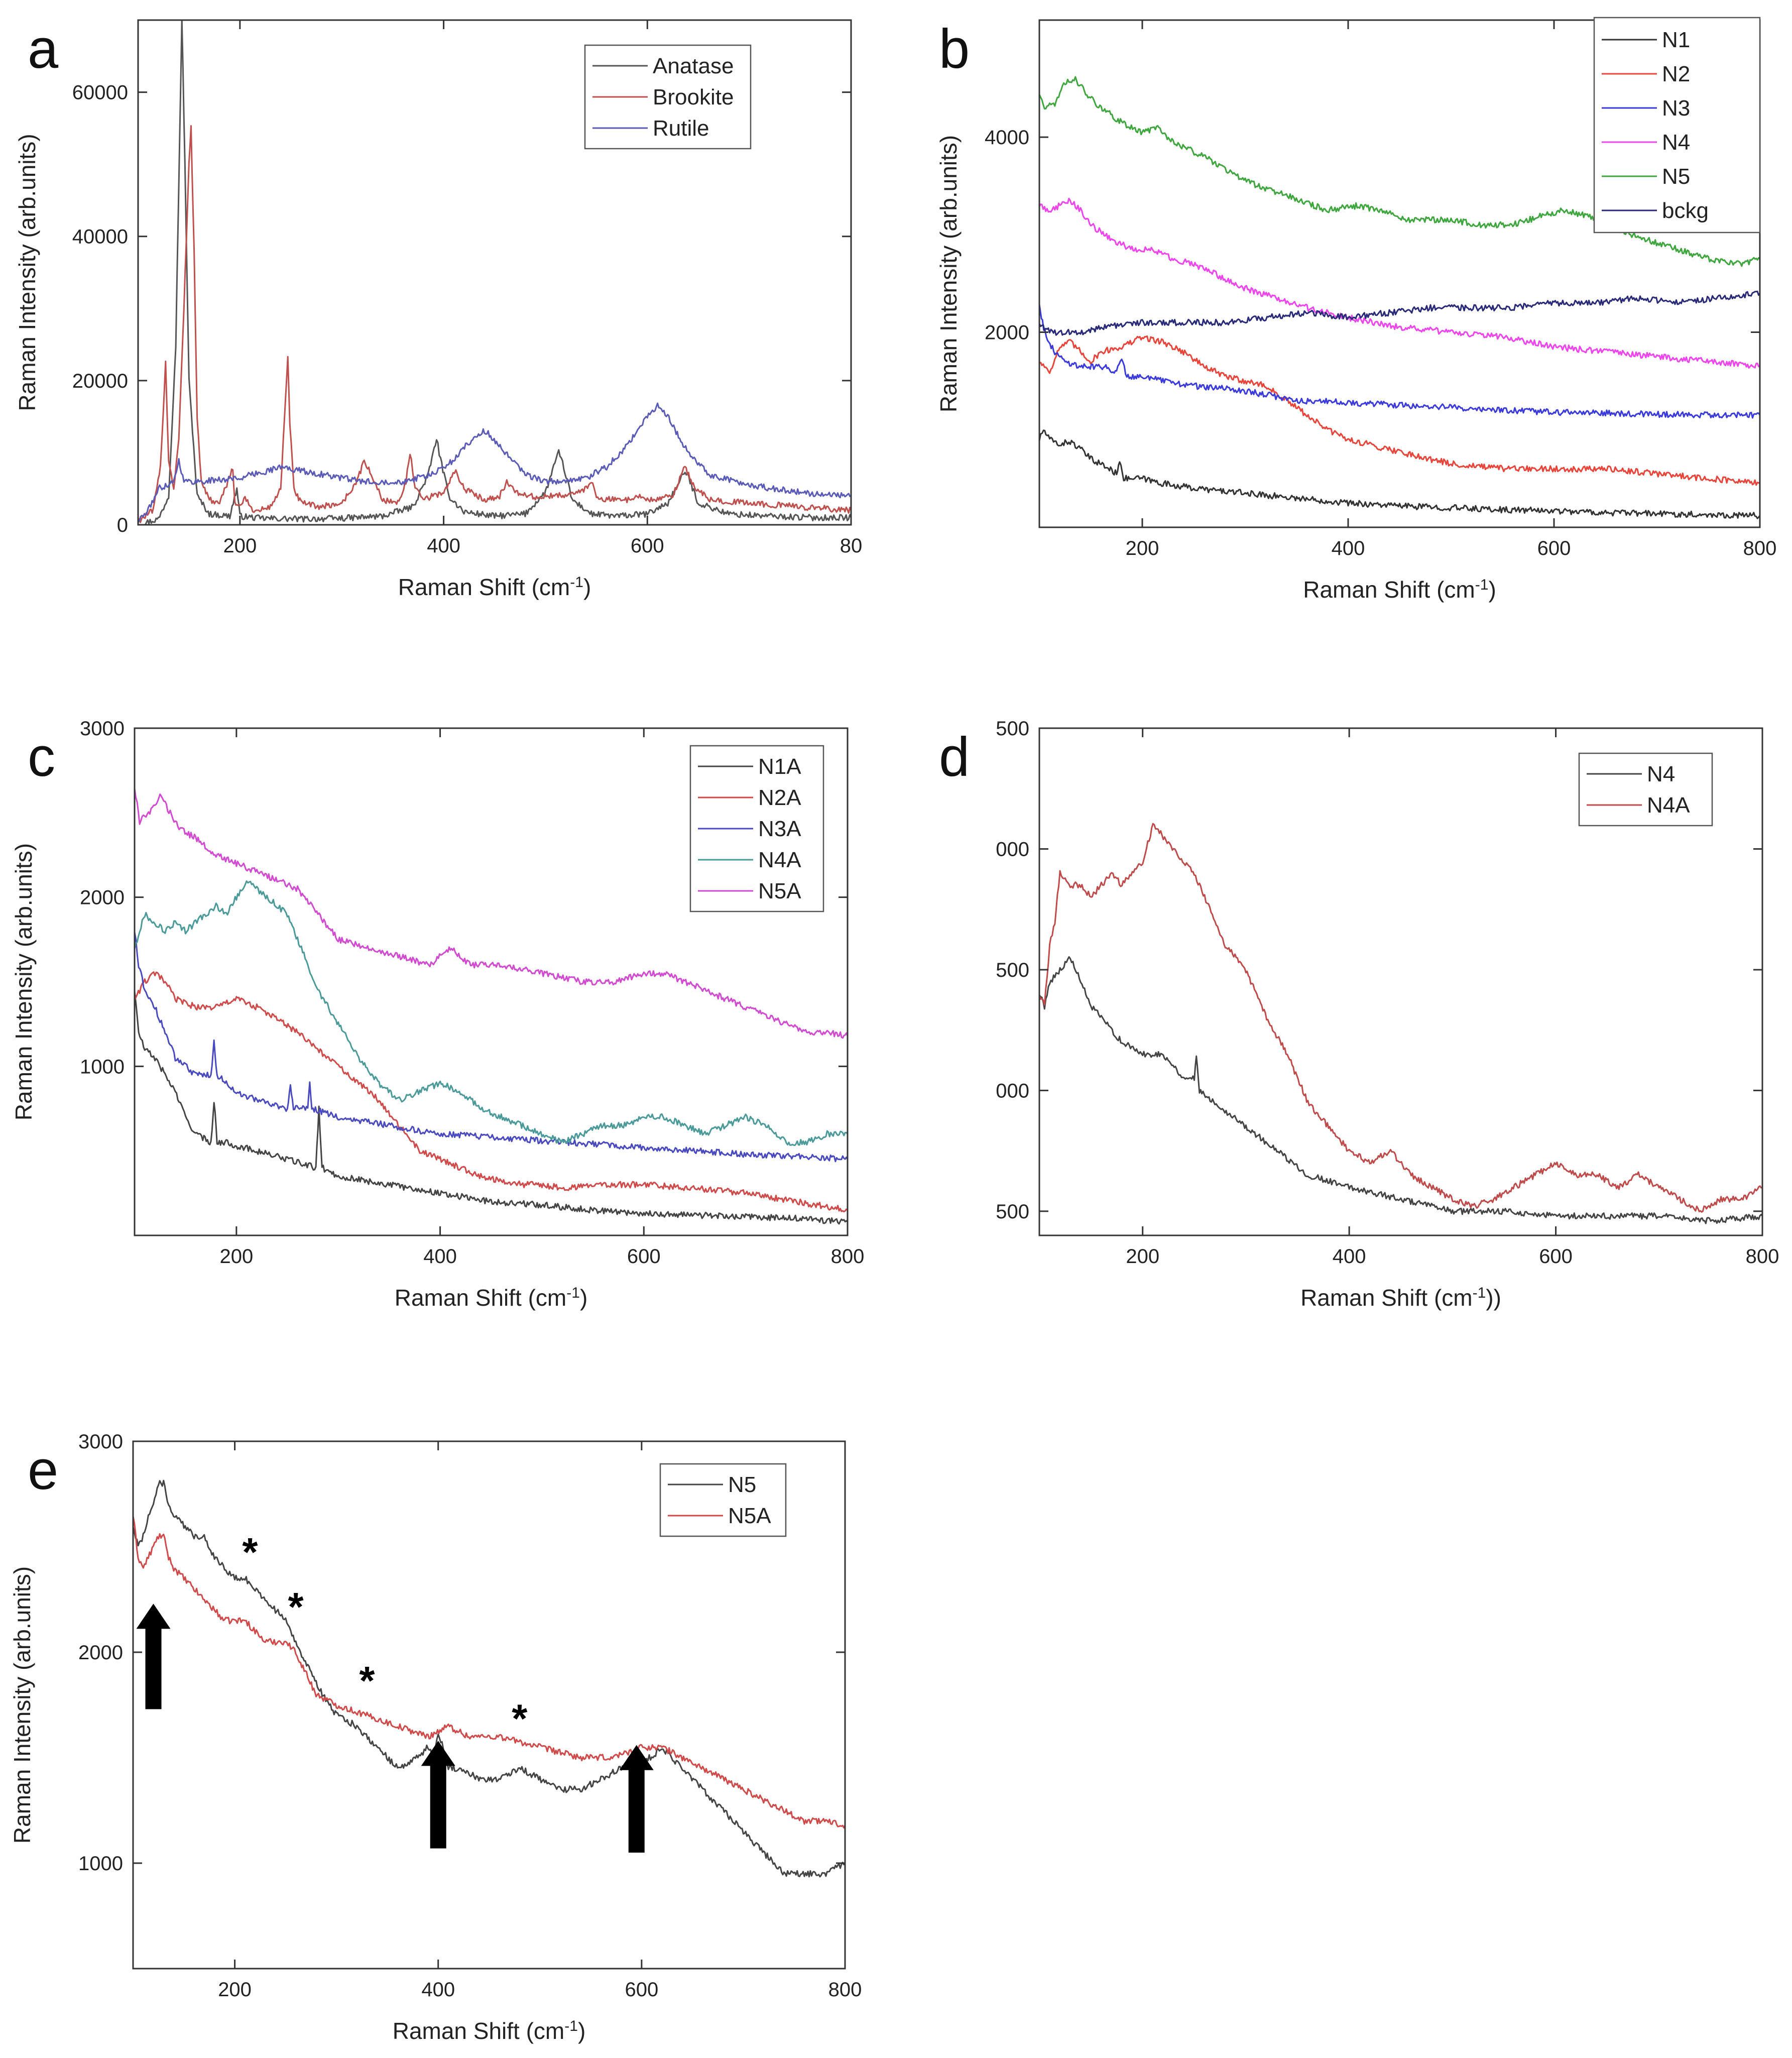 The image size is (1792, 2058). I want to click on y-tick-label-a: 20000, so click(100, 381).